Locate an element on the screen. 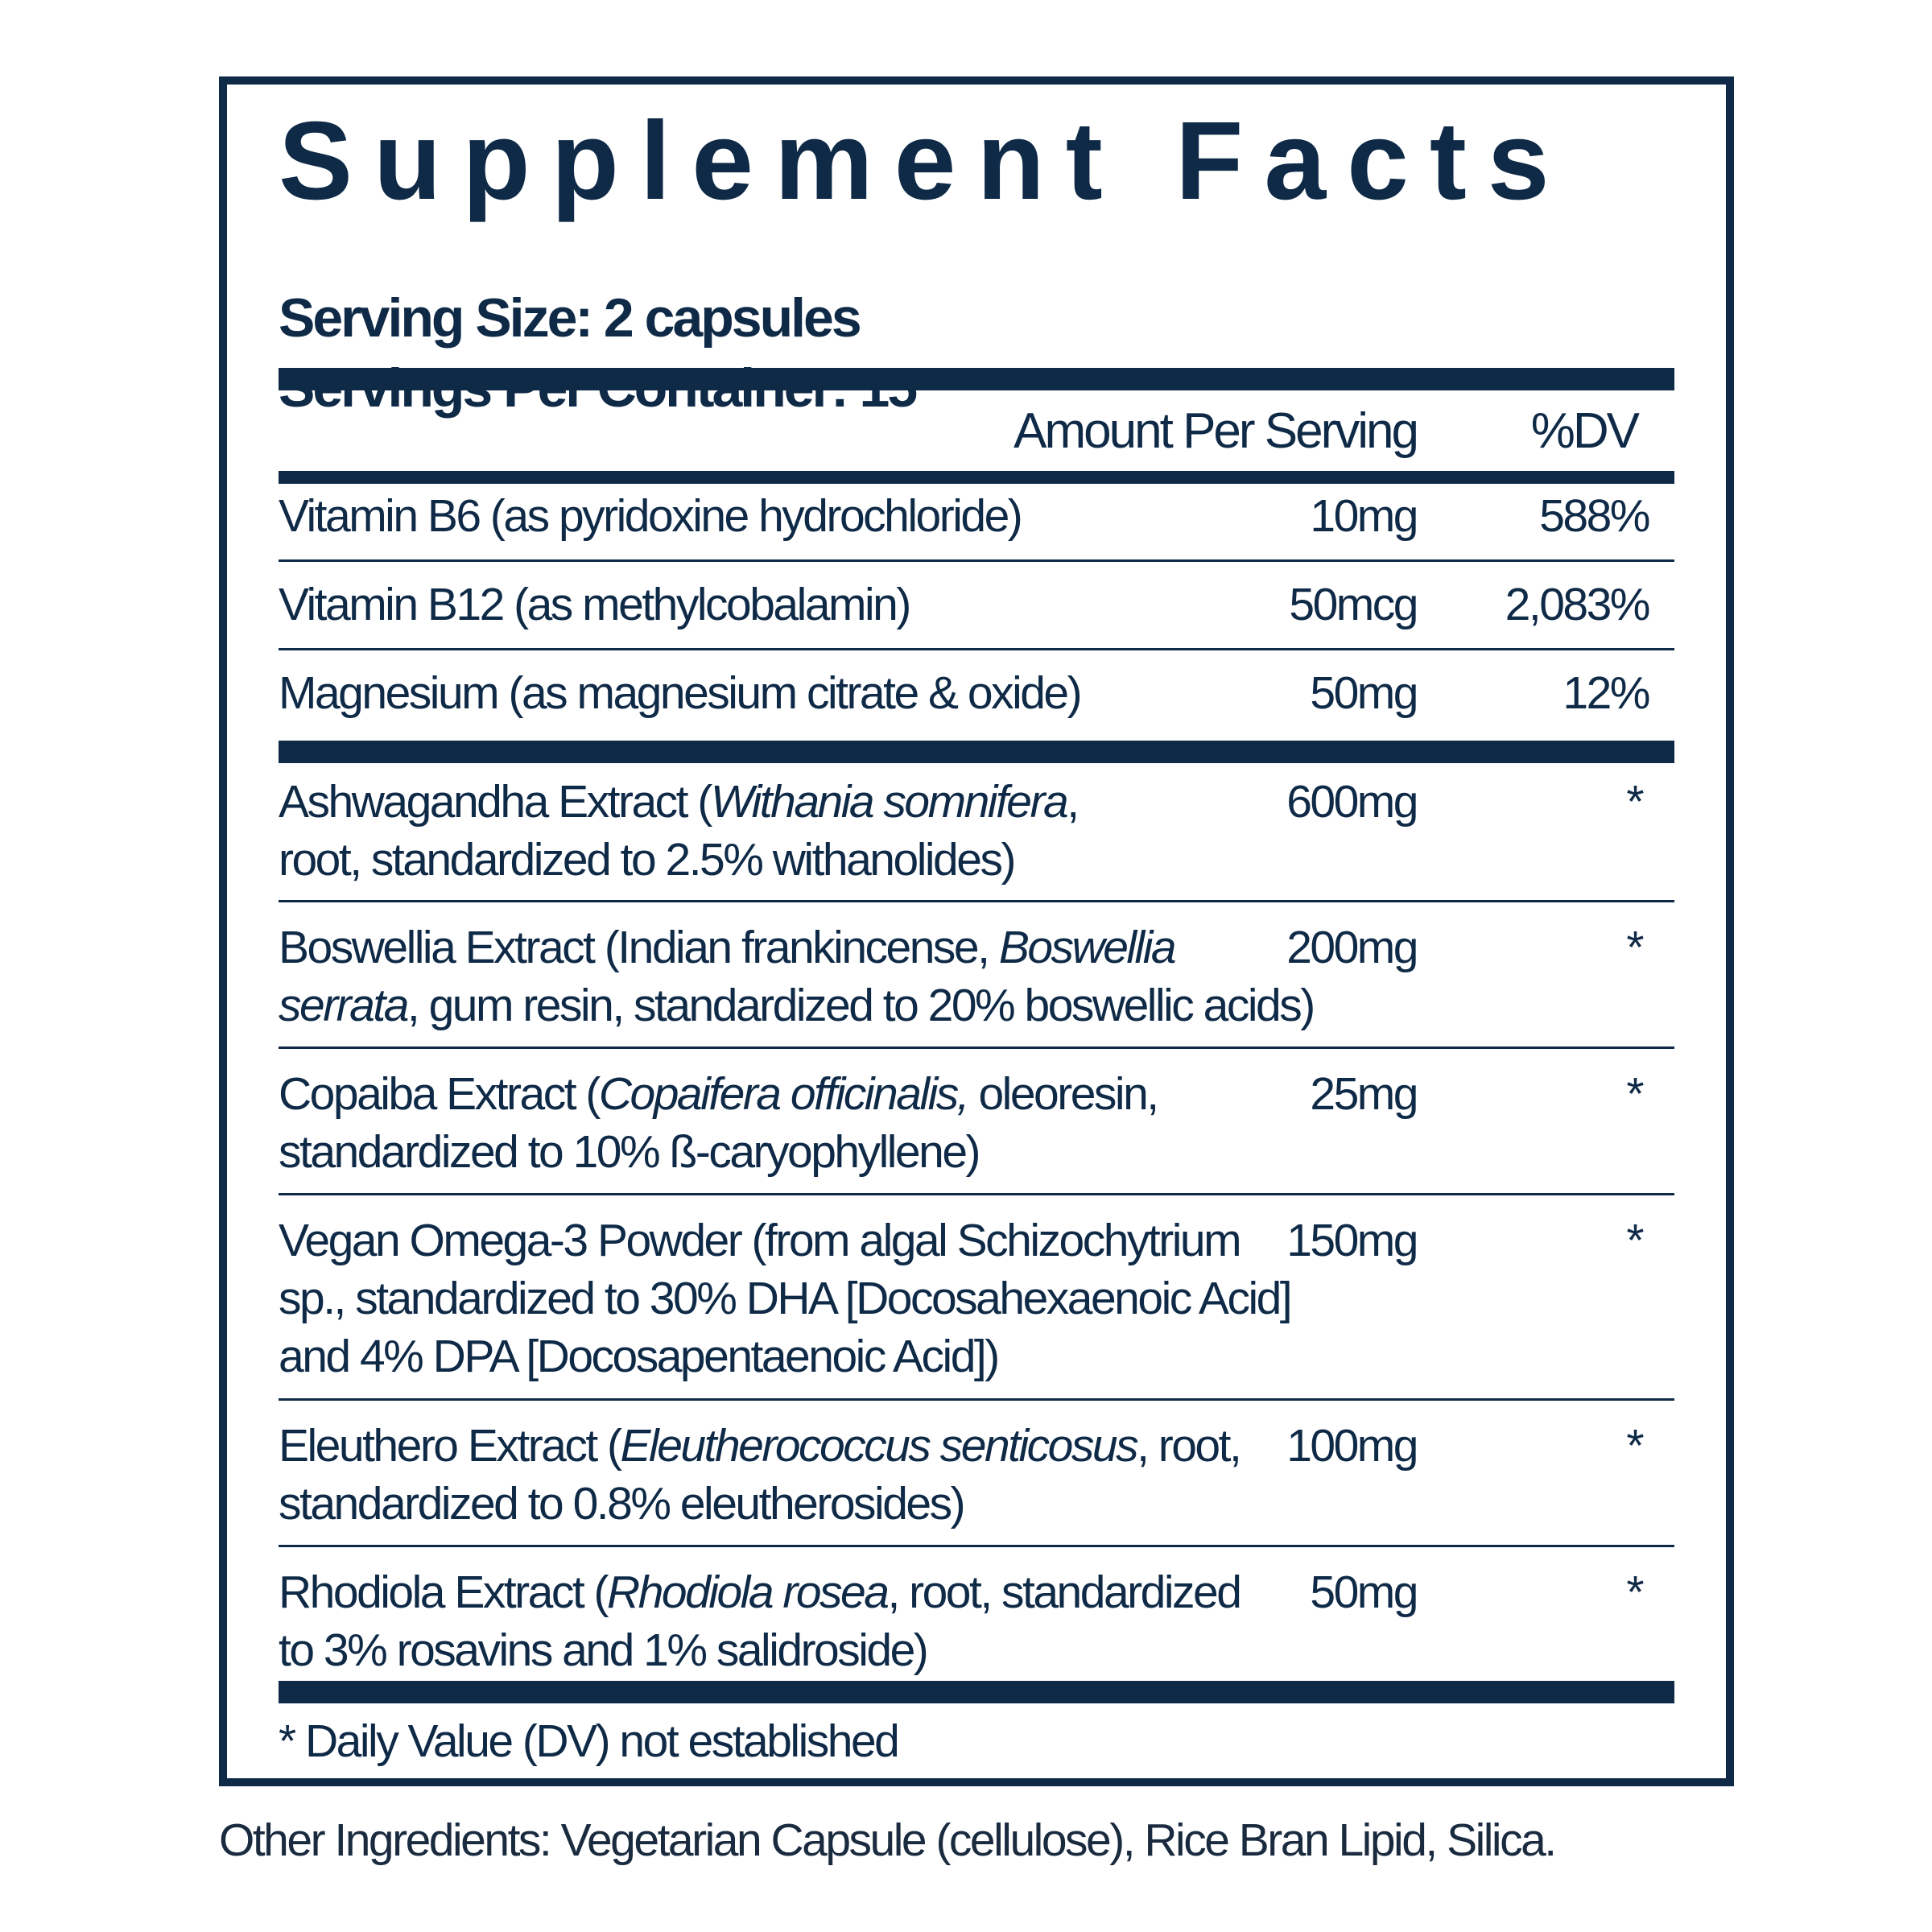 The height and width of the screenshot is (1932, 1932). rule-section-thick is located at coordinates (976, 752).